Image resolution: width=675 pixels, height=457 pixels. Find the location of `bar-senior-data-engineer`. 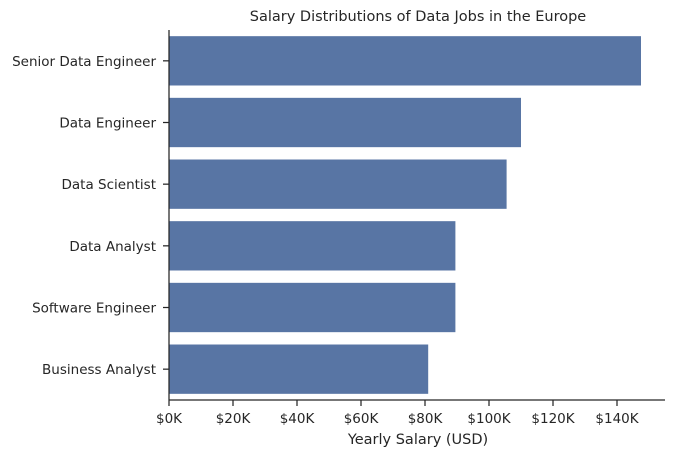

bar-senior-data-engineer is located at coordinates (405, 61).